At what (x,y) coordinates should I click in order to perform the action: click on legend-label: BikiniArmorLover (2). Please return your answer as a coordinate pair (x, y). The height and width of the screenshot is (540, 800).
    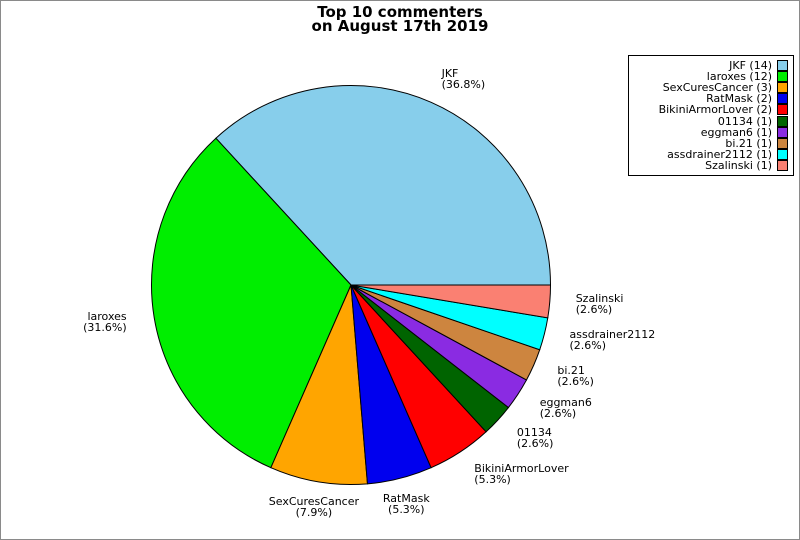
    Looking at the image, I should click on (715, 110).